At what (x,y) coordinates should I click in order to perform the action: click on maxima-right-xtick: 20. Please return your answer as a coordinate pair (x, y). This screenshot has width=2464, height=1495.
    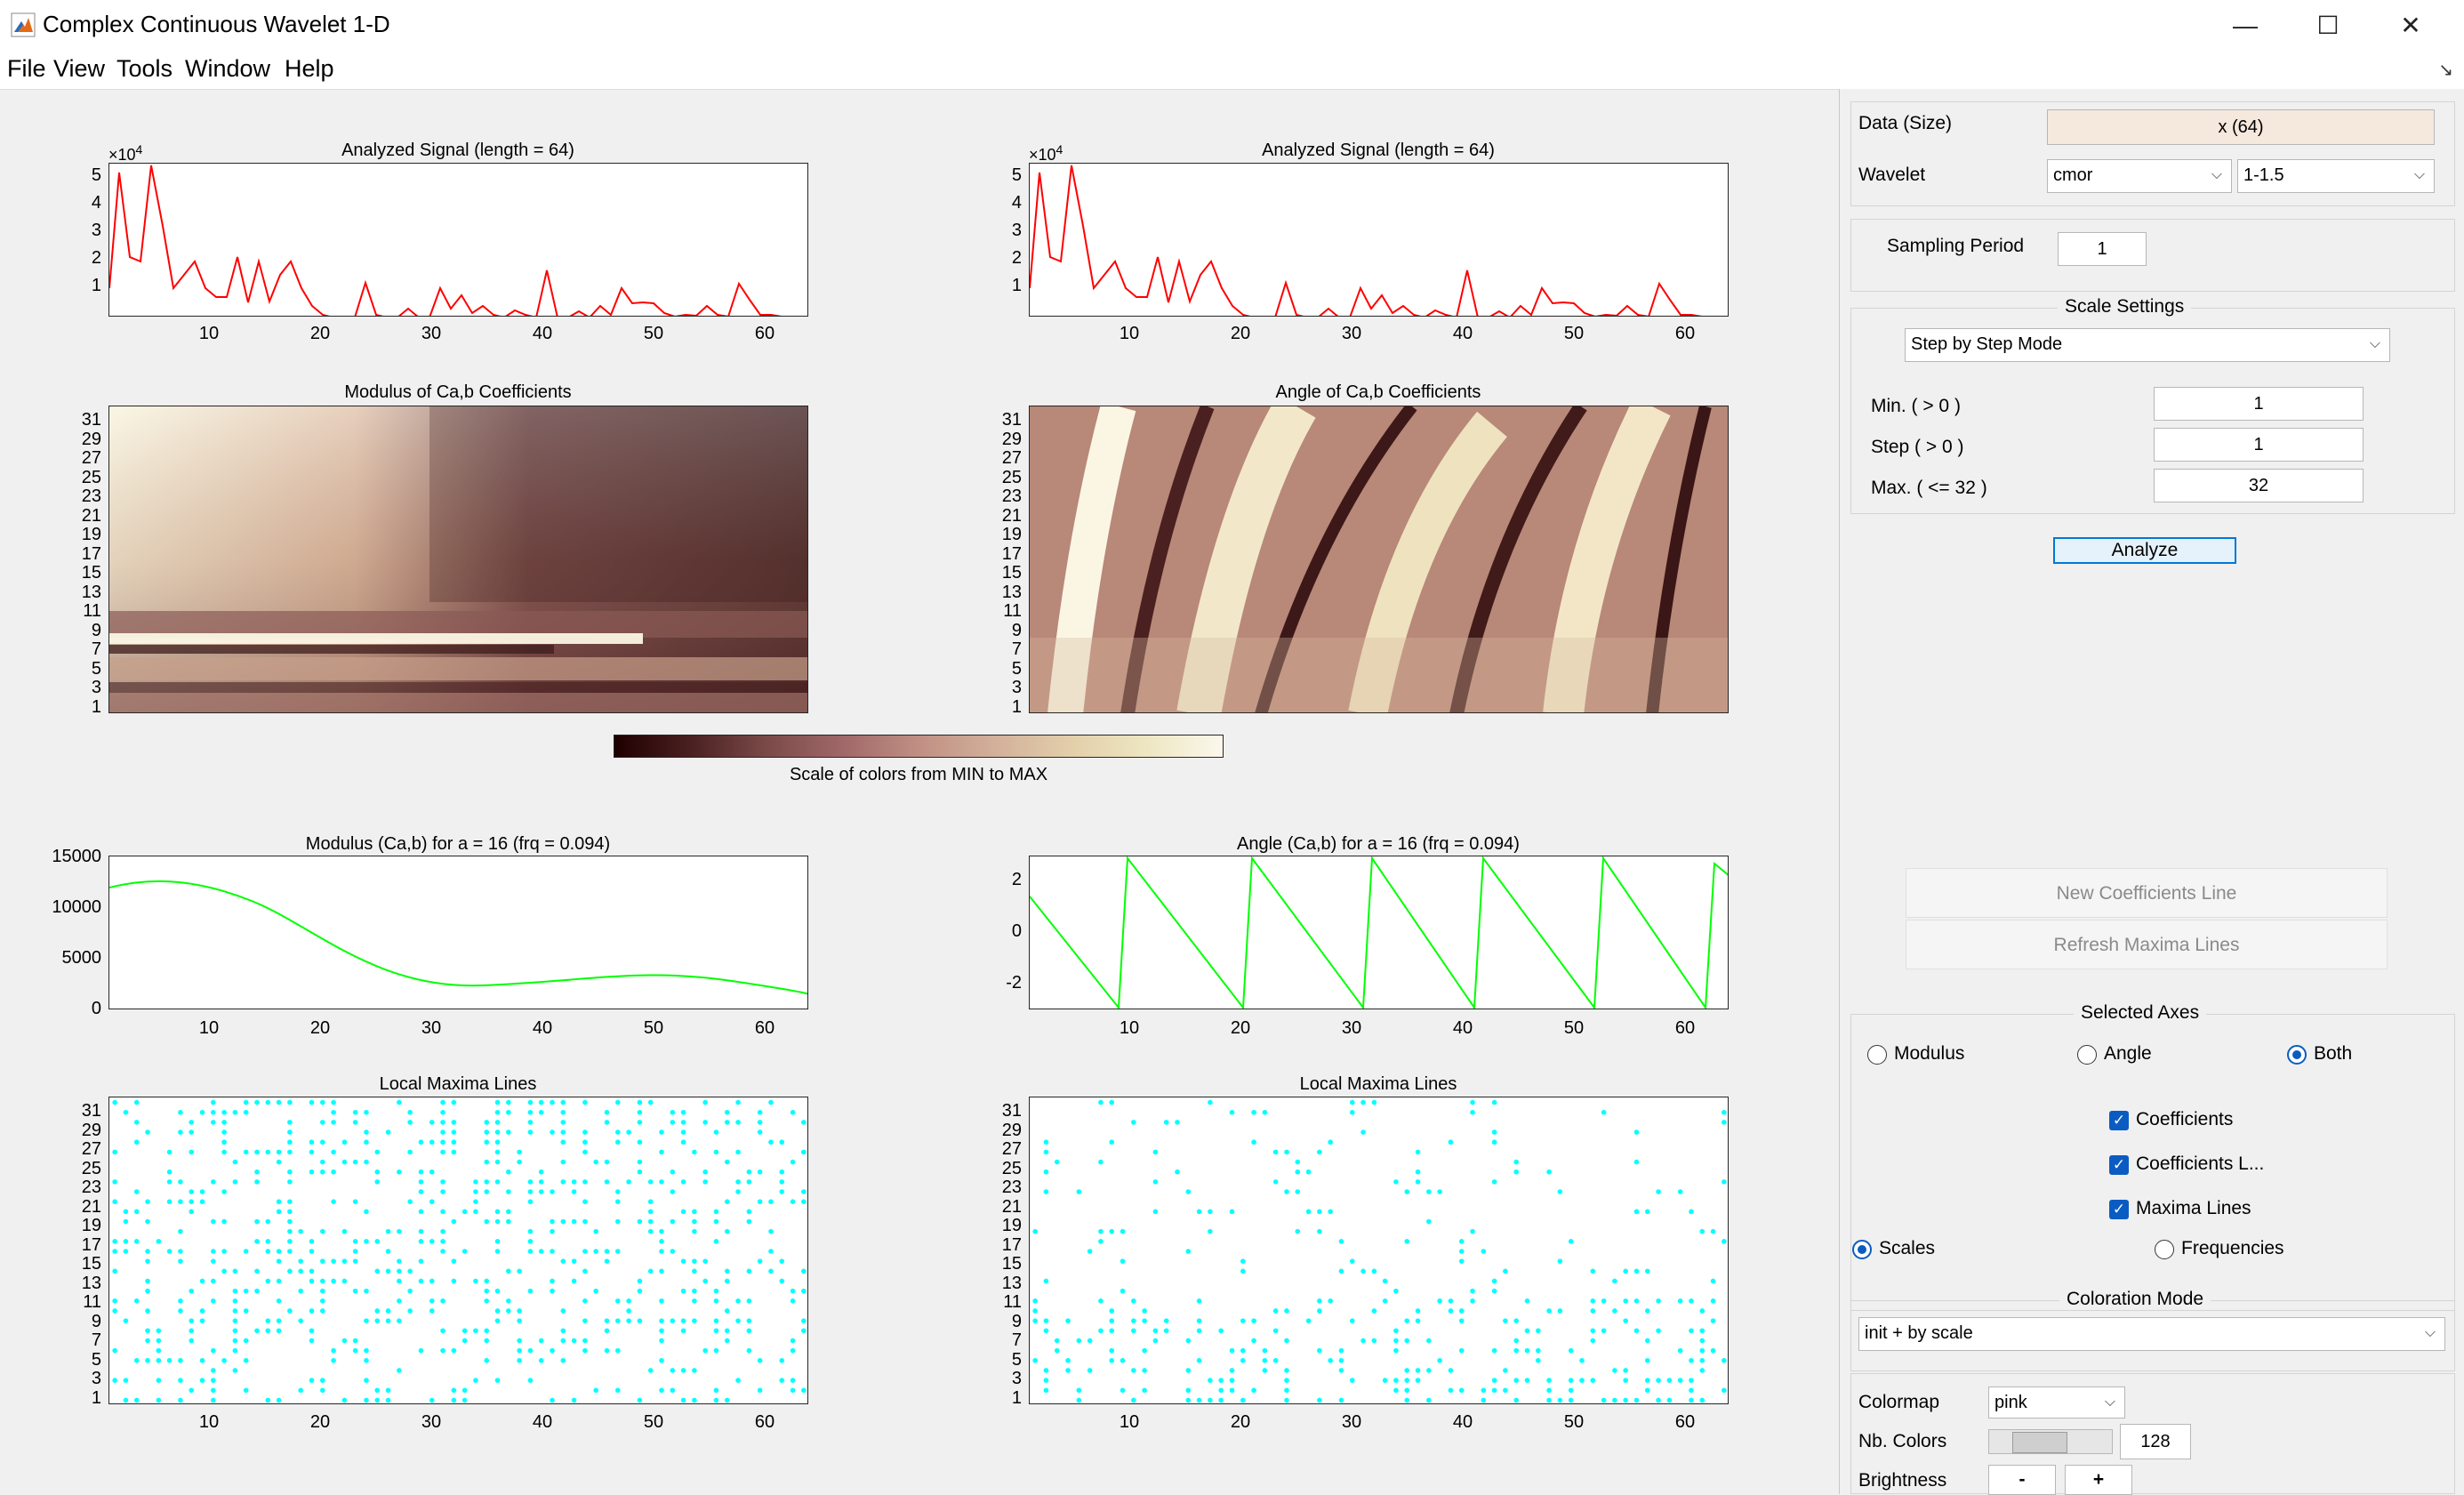
    Looking at the image, I should click on (1240, 1422).